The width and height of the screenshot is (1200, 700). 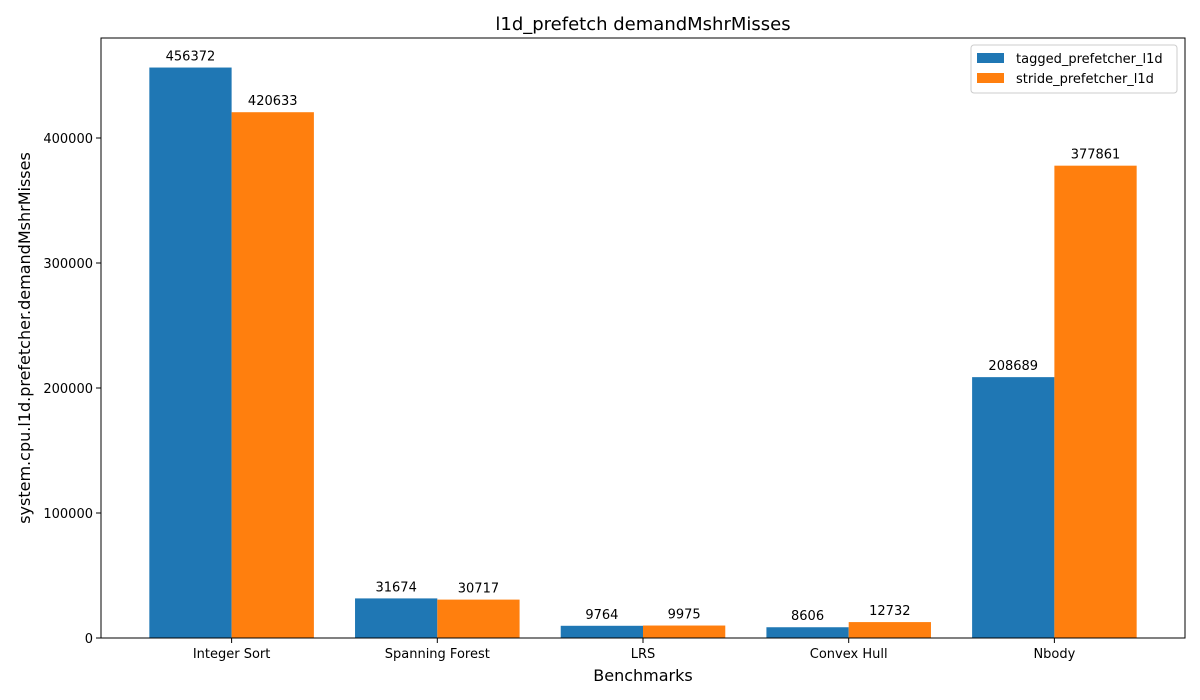 I want to click on x-tick-label: LRS, so click(x=643, y=654).